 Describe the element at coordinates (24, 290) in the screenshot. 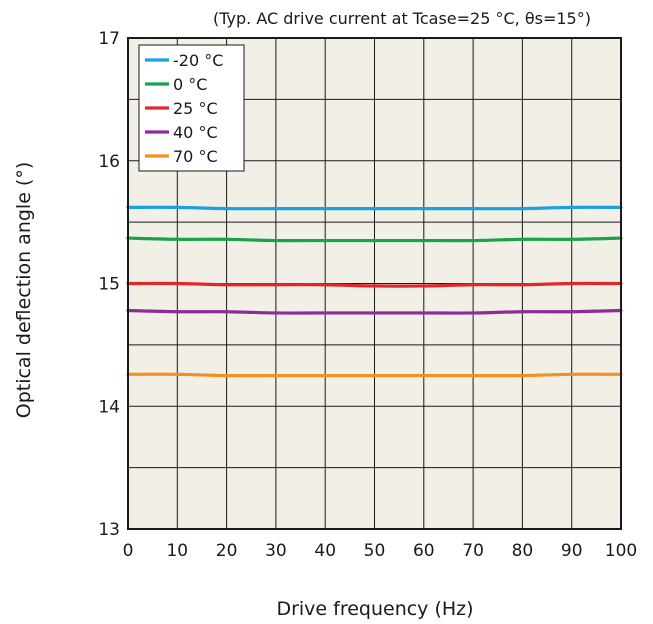

I see `y-axis-title: Optical deflection angle (°)` at that location.